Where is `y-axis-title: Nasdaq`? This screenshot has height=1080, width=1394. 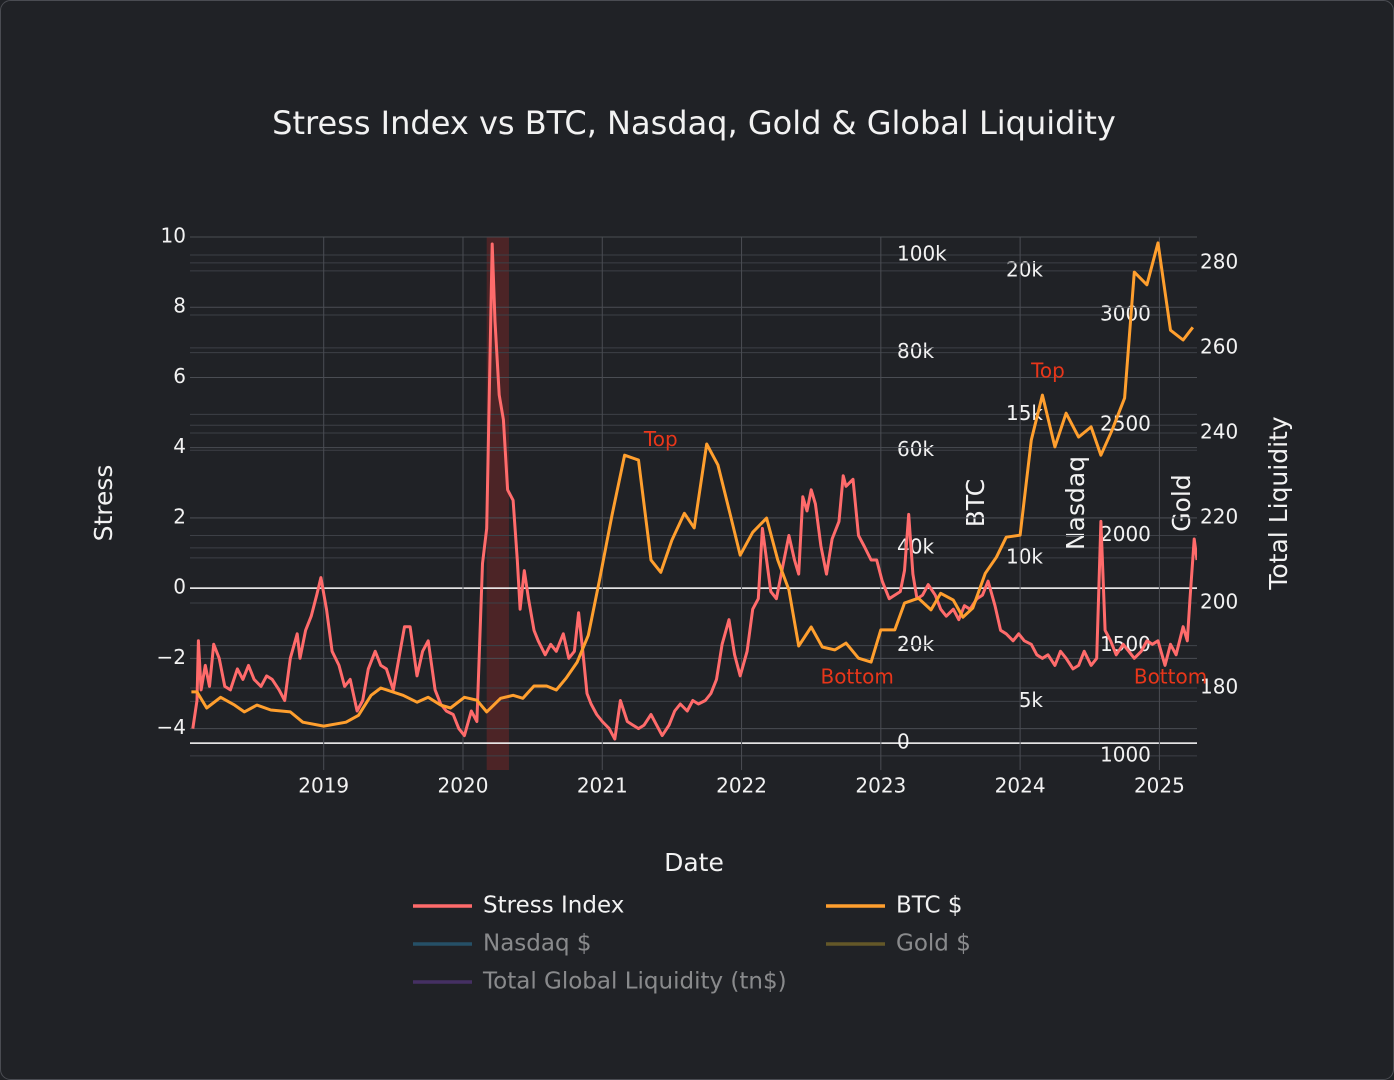 y-axis-title: Nasdaq is located at coordinates (1075, 503).